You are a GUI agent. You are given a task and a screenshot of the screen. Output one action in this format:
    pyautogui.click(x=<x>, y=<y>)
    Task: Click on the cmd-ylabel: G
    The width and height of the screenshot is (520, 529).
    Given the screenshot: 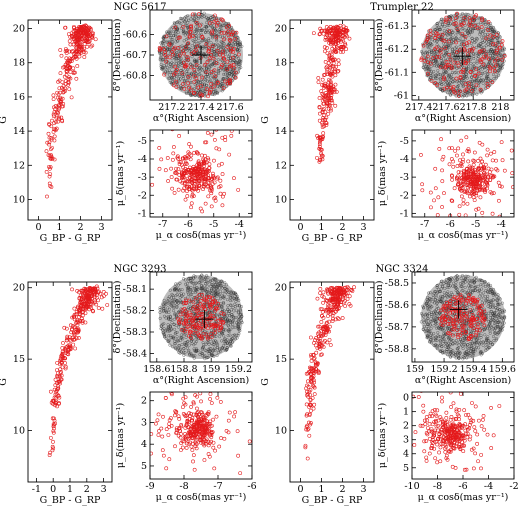 What is the action you would take?
    pyautogui.click(x=4, y=382)
    